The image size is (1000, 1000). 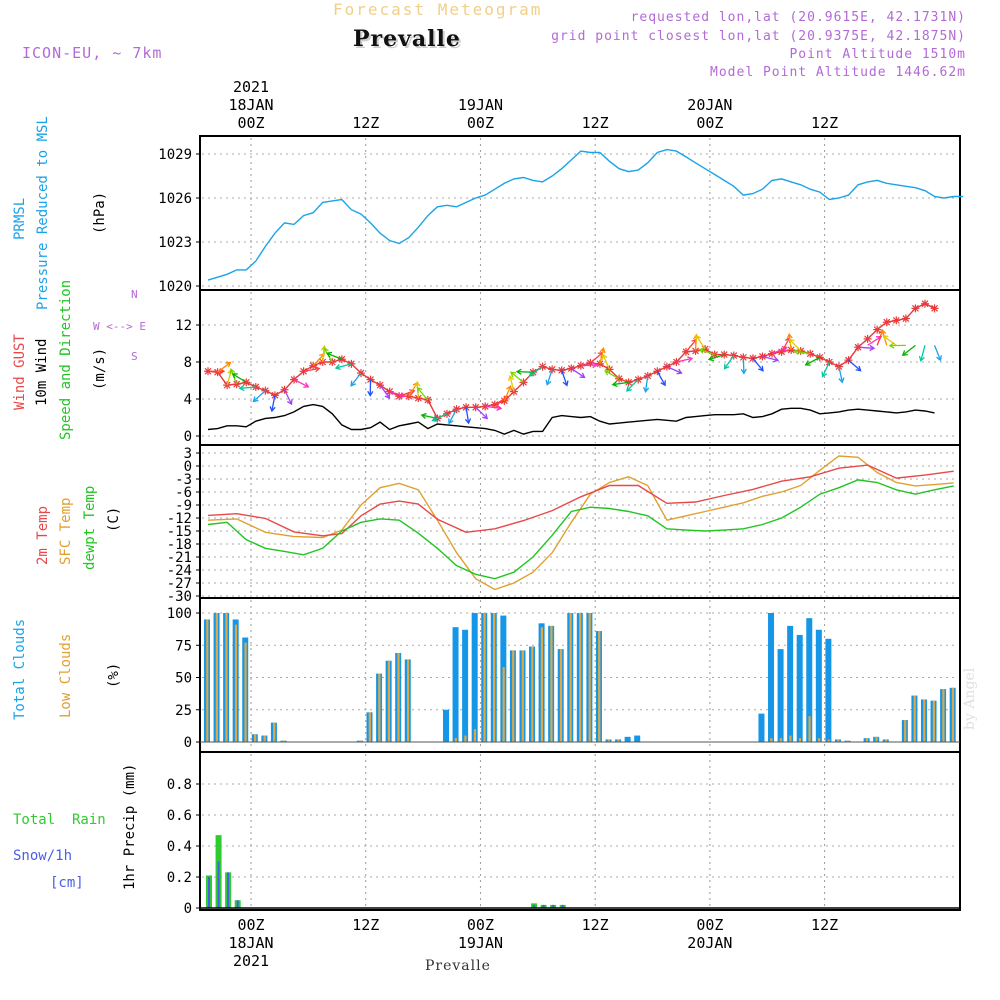 I want to click on label-celsius: (C), so click(x=114, y=519).